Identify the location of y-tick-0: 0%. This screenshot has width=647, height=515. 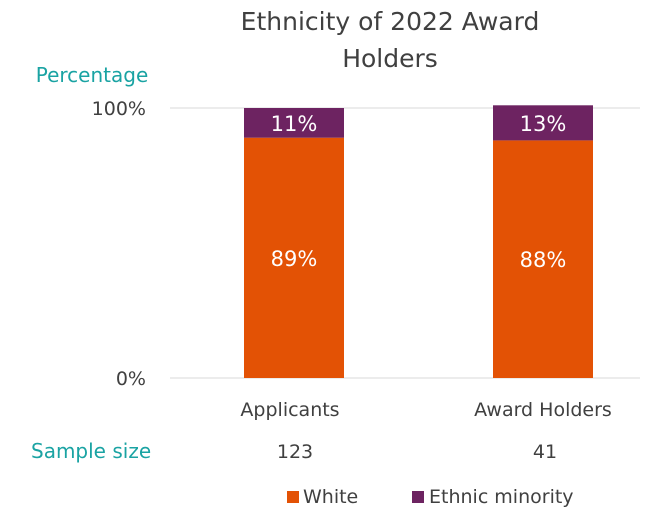
(131, 379).